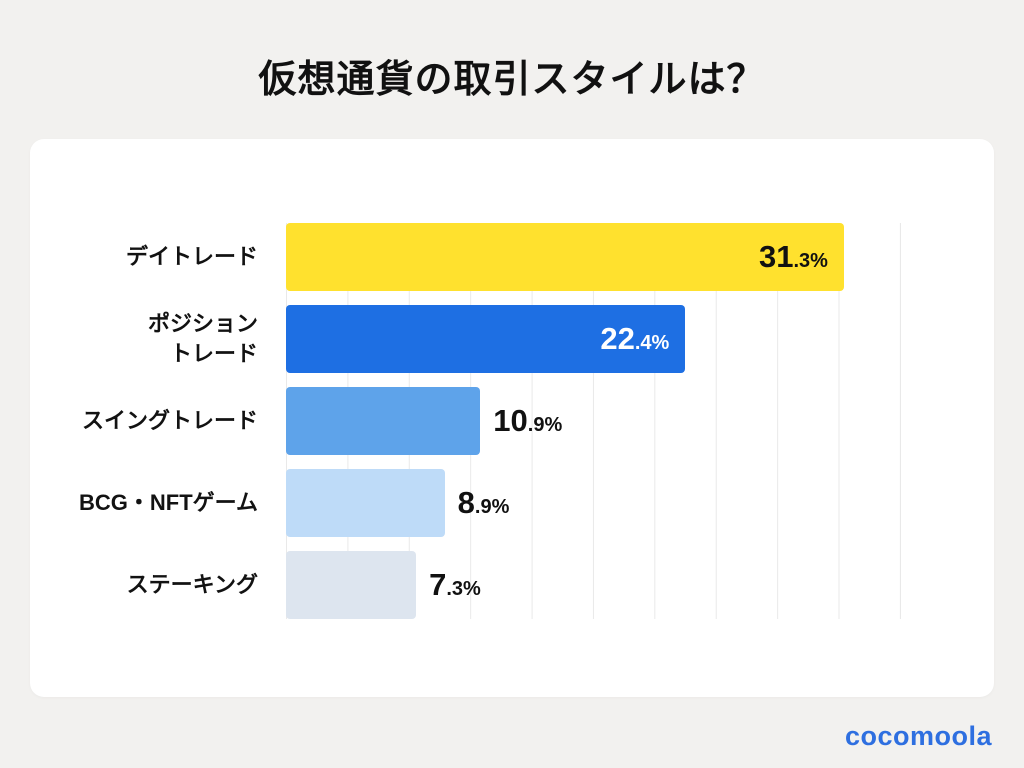  I want to click on value-main: 8, so click(466, 502).